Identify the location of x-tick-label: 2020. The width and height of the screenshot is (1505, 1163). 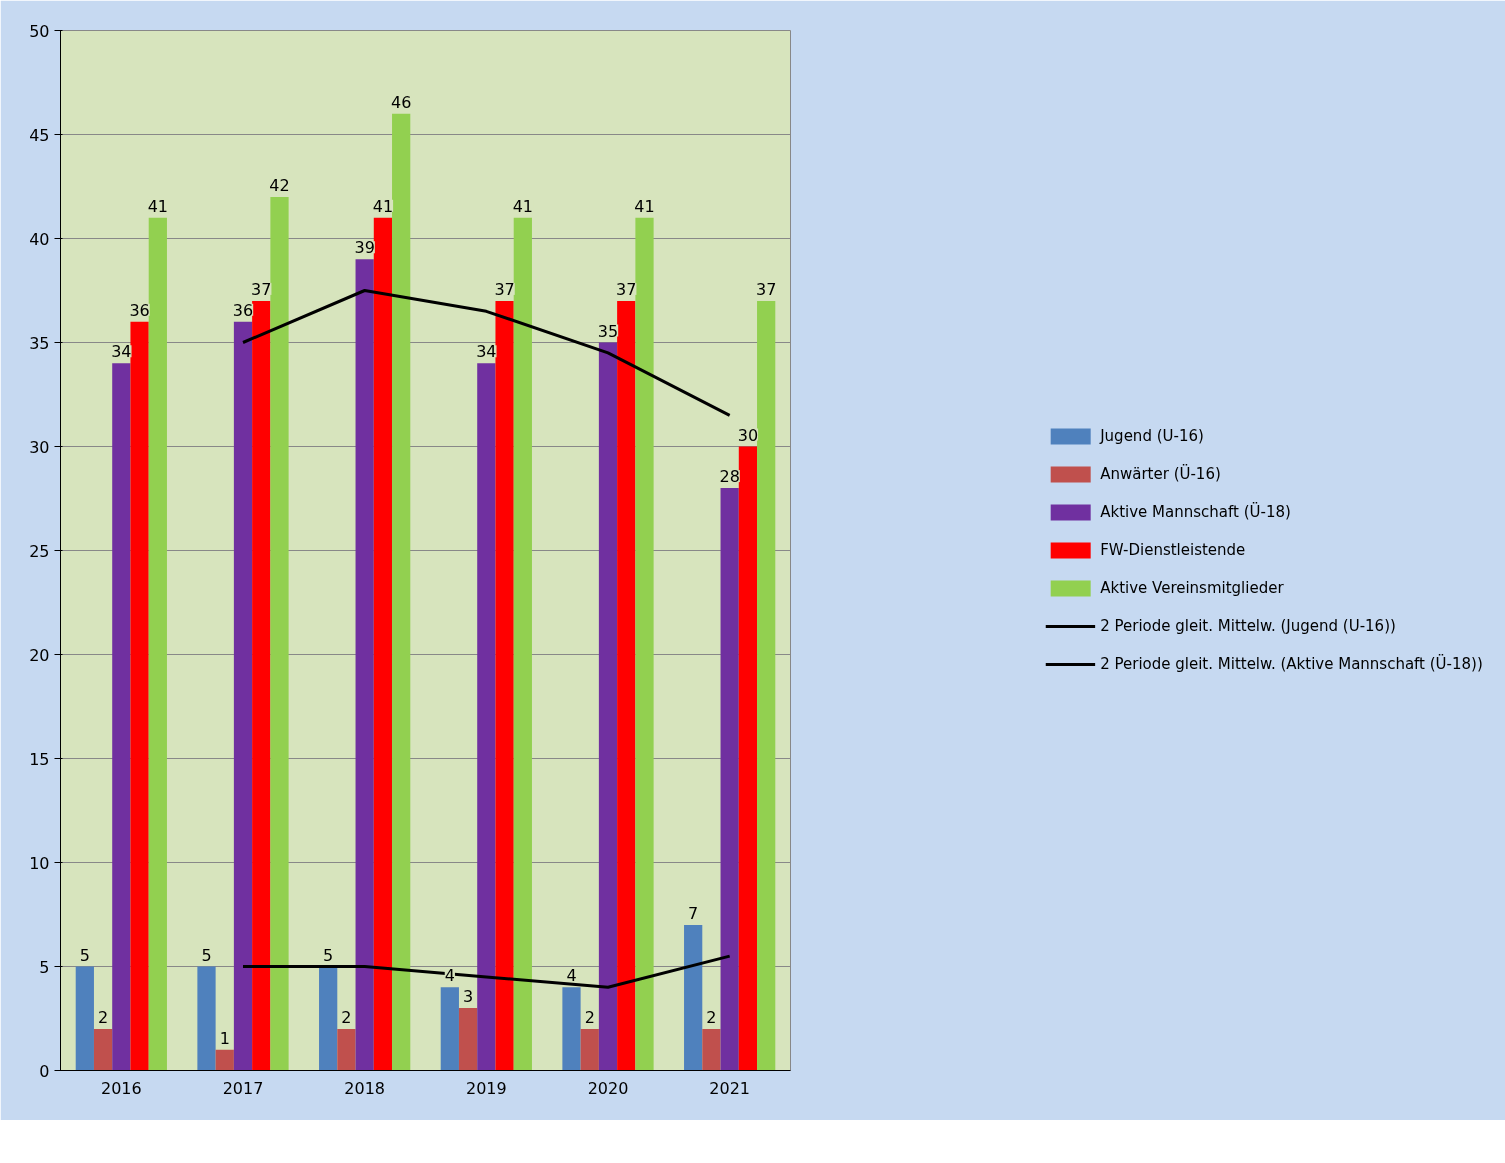
(608, 1088).